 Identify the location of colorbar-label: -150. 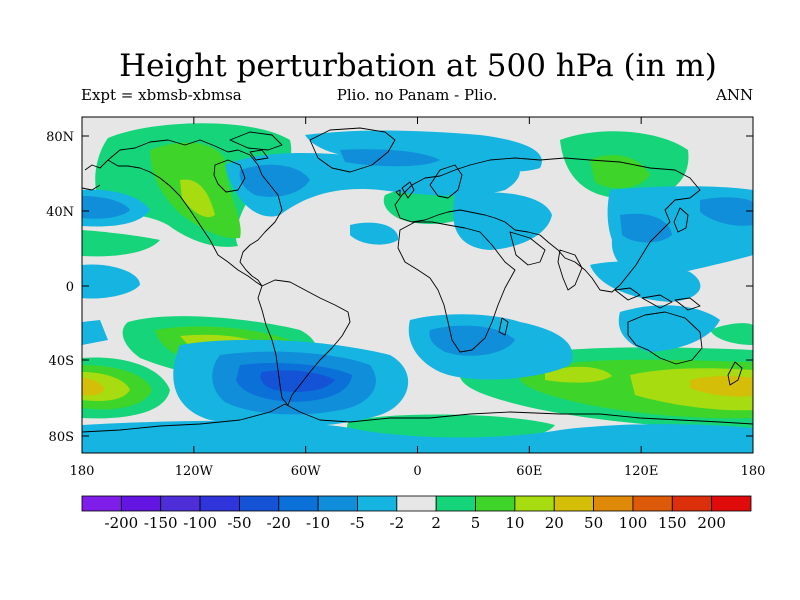
(161, 523).